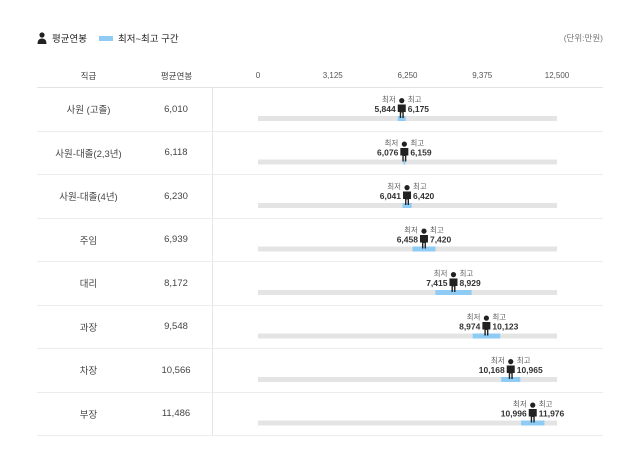  Describe the element at coordinates (437, 283) in the screenshot. I see `min-value-label: 7,415` at that location.